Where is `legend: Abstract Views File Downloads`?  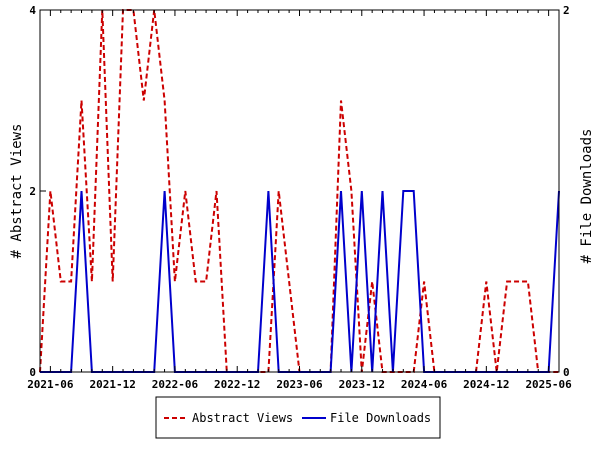
legend: Abstract Views File Downloads is located at coordinates (298, 417).